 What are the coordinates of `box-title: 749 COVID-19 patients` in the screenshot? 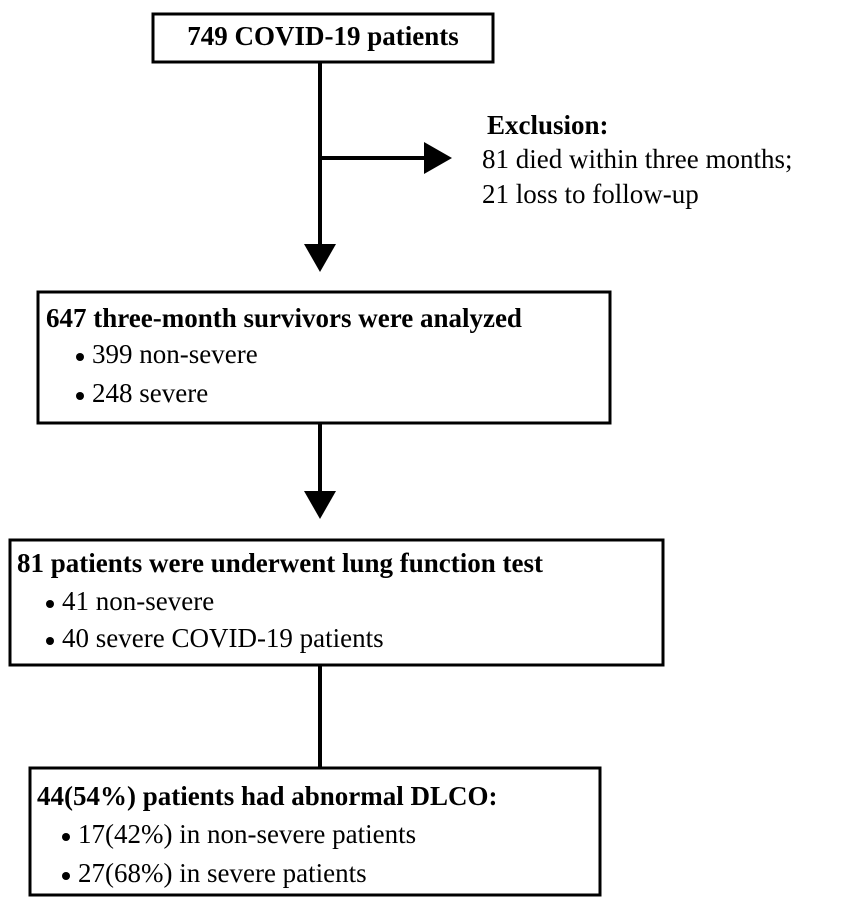 It's located at (323, 36).